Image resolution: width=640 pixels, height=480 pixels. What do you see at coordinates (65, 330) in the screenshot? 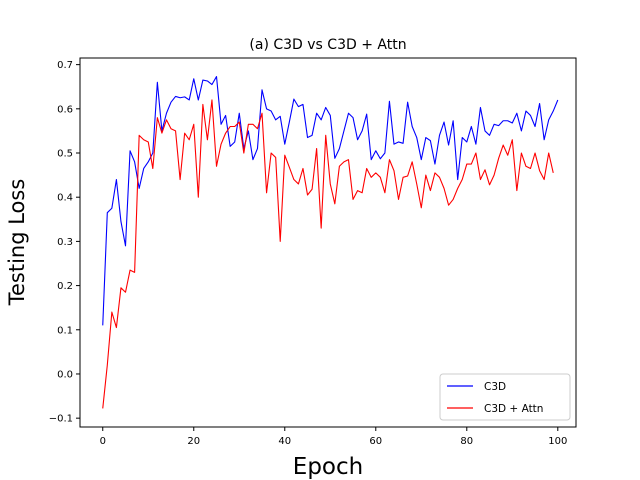
I see `y-tick-label: 0.1` at bounding box center [65, 330].